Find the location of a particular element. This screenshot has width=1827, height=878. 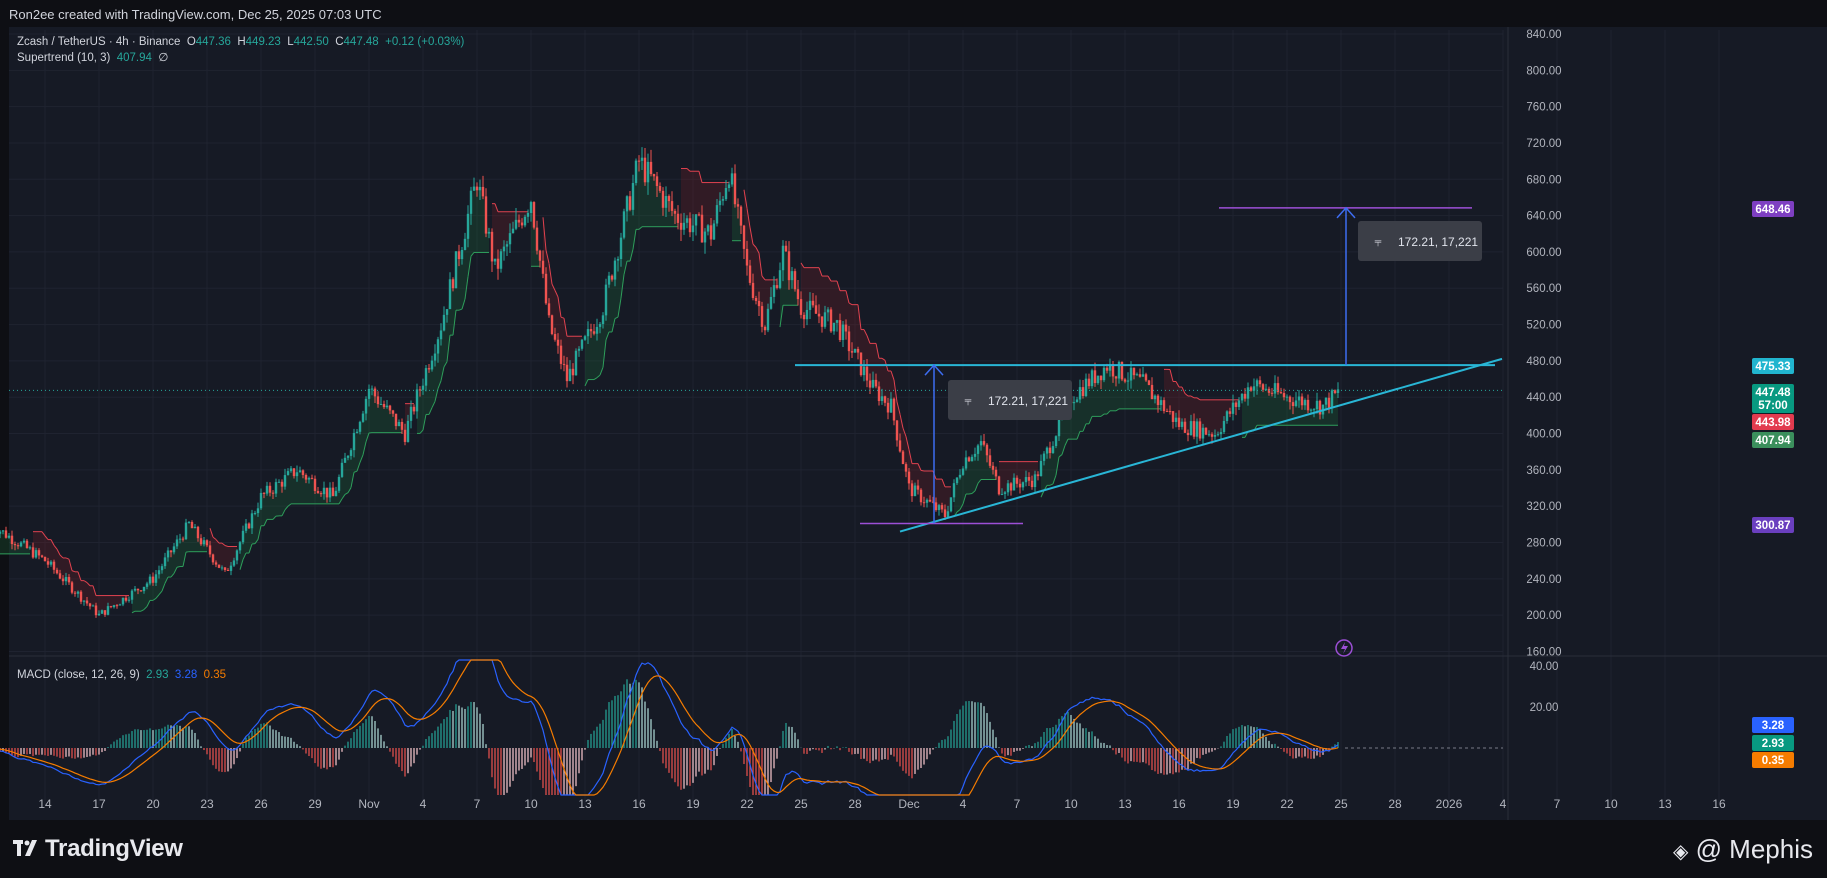

low-value: 442.50 is located at coordinates (311, 42).